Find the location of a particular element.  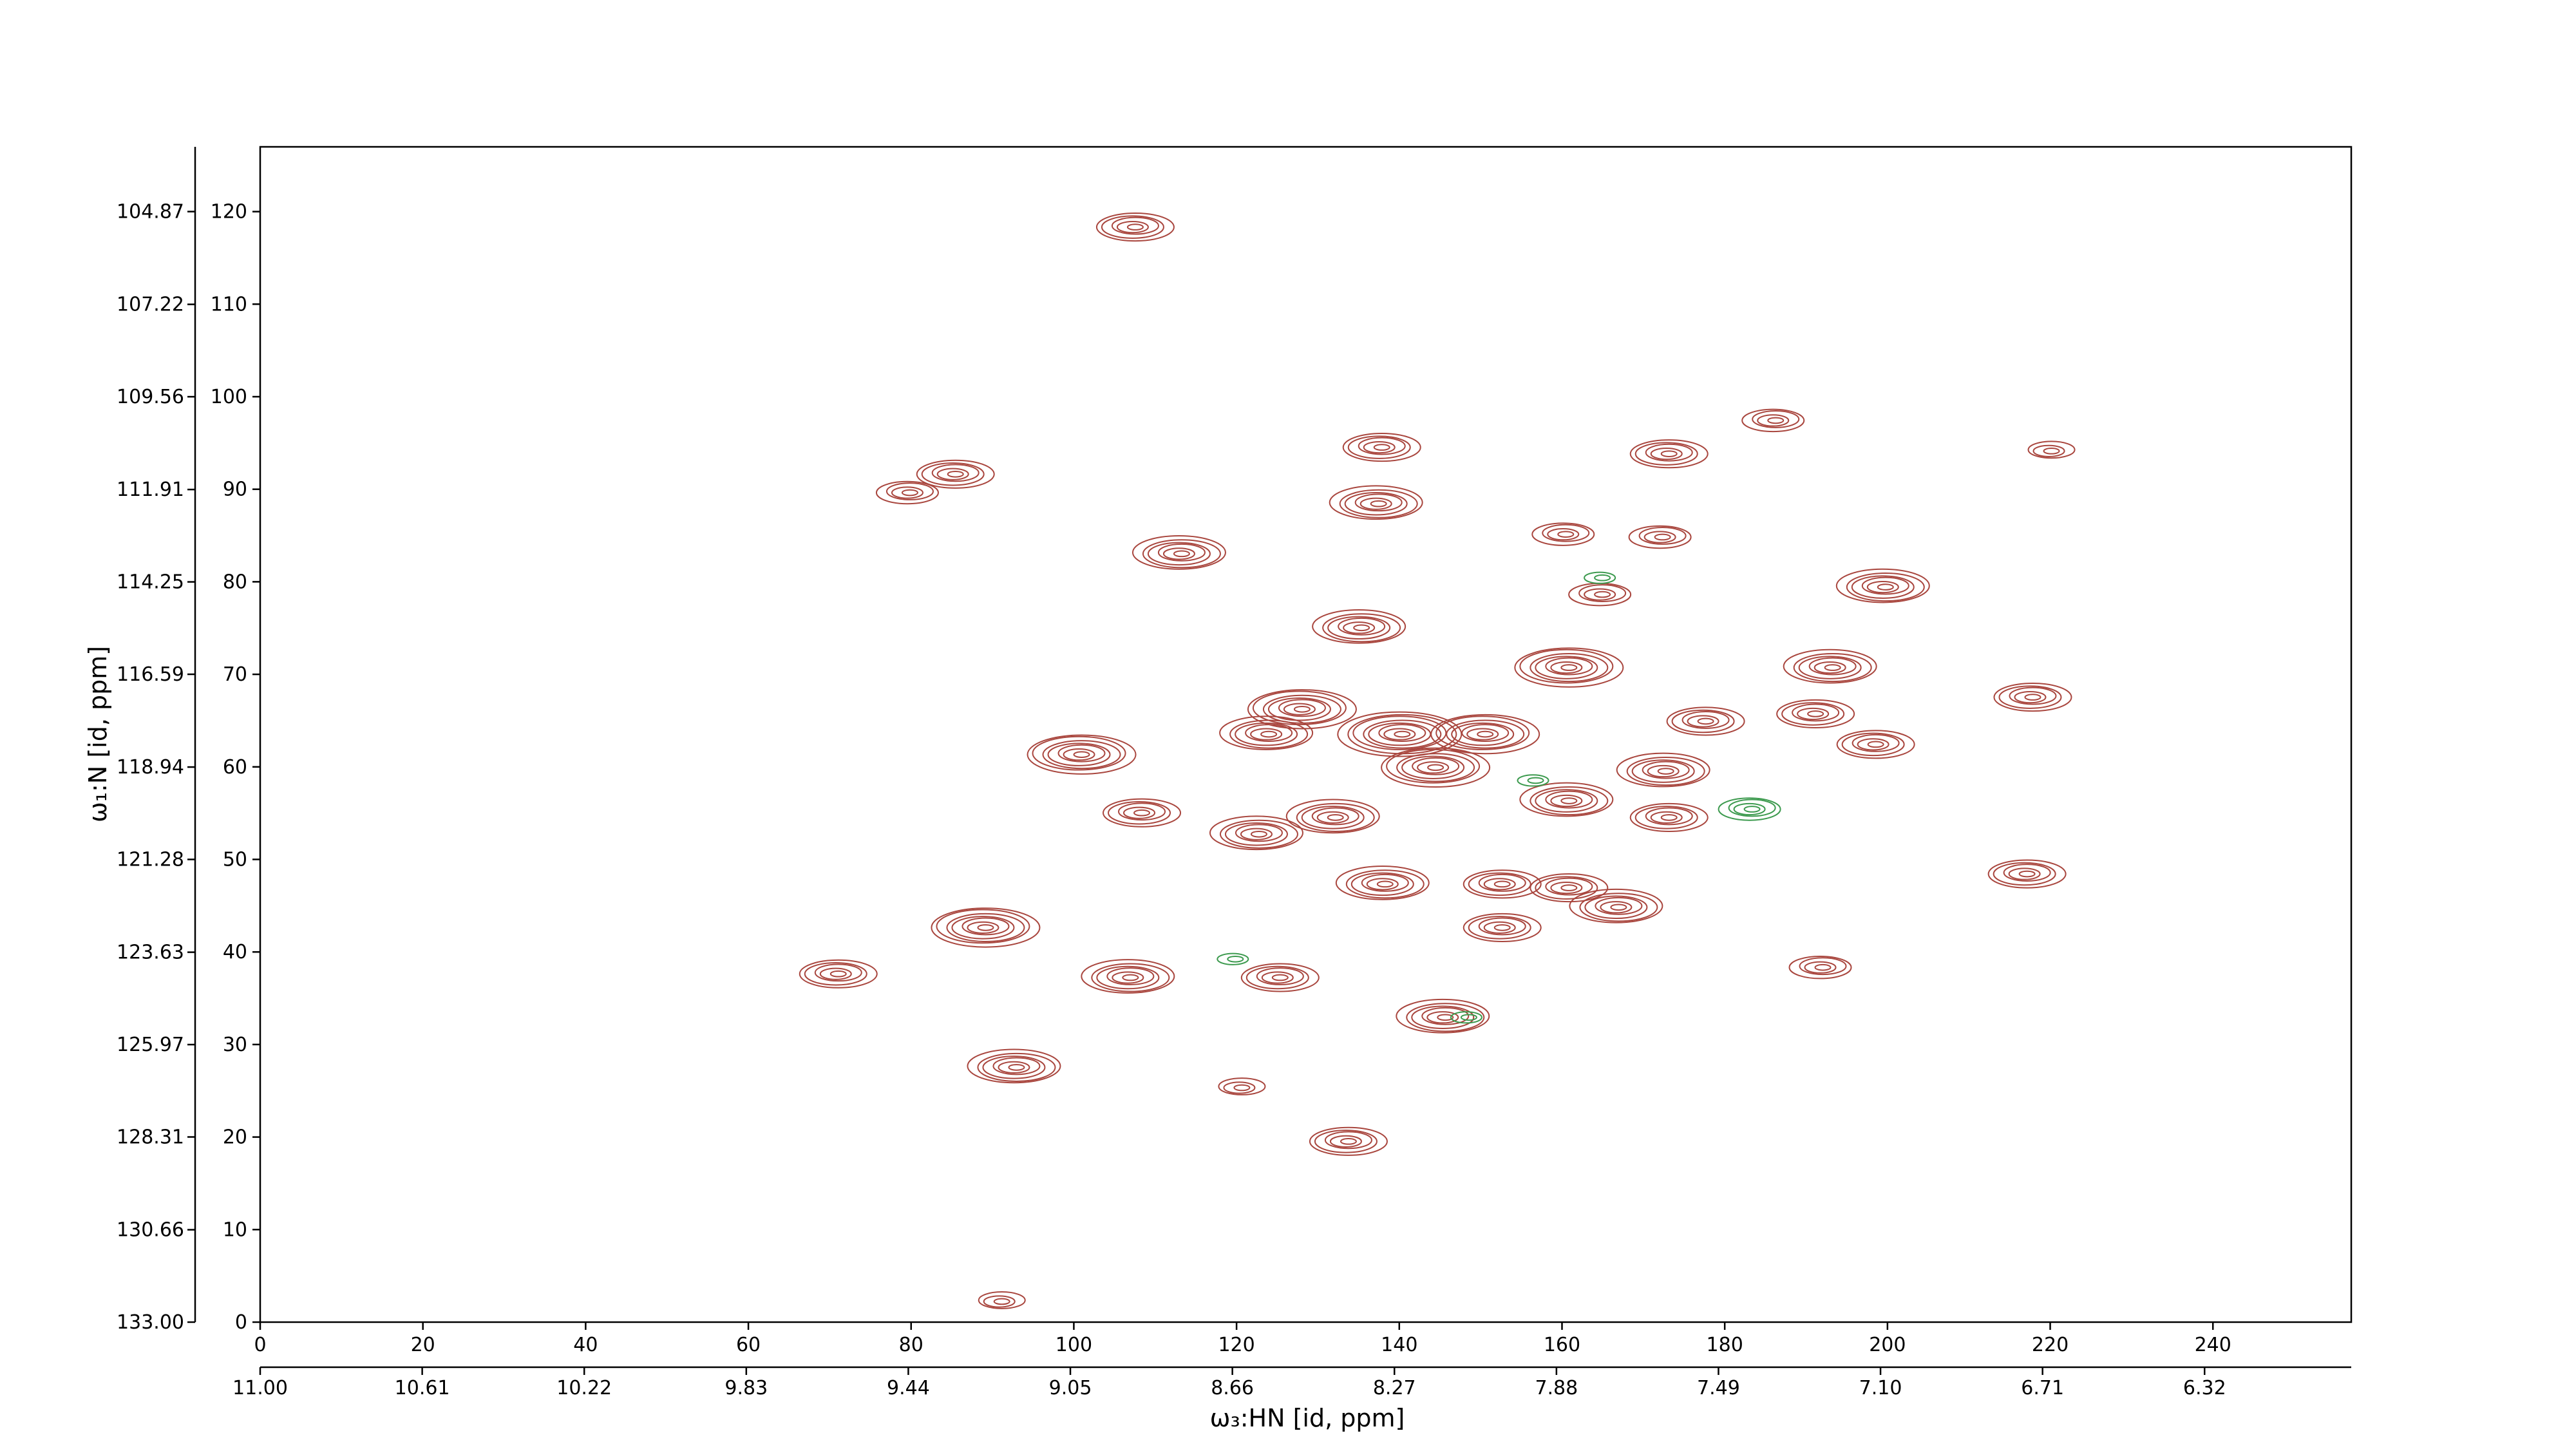

y-tick-label: 20 is located at coordinates (235, 1137).